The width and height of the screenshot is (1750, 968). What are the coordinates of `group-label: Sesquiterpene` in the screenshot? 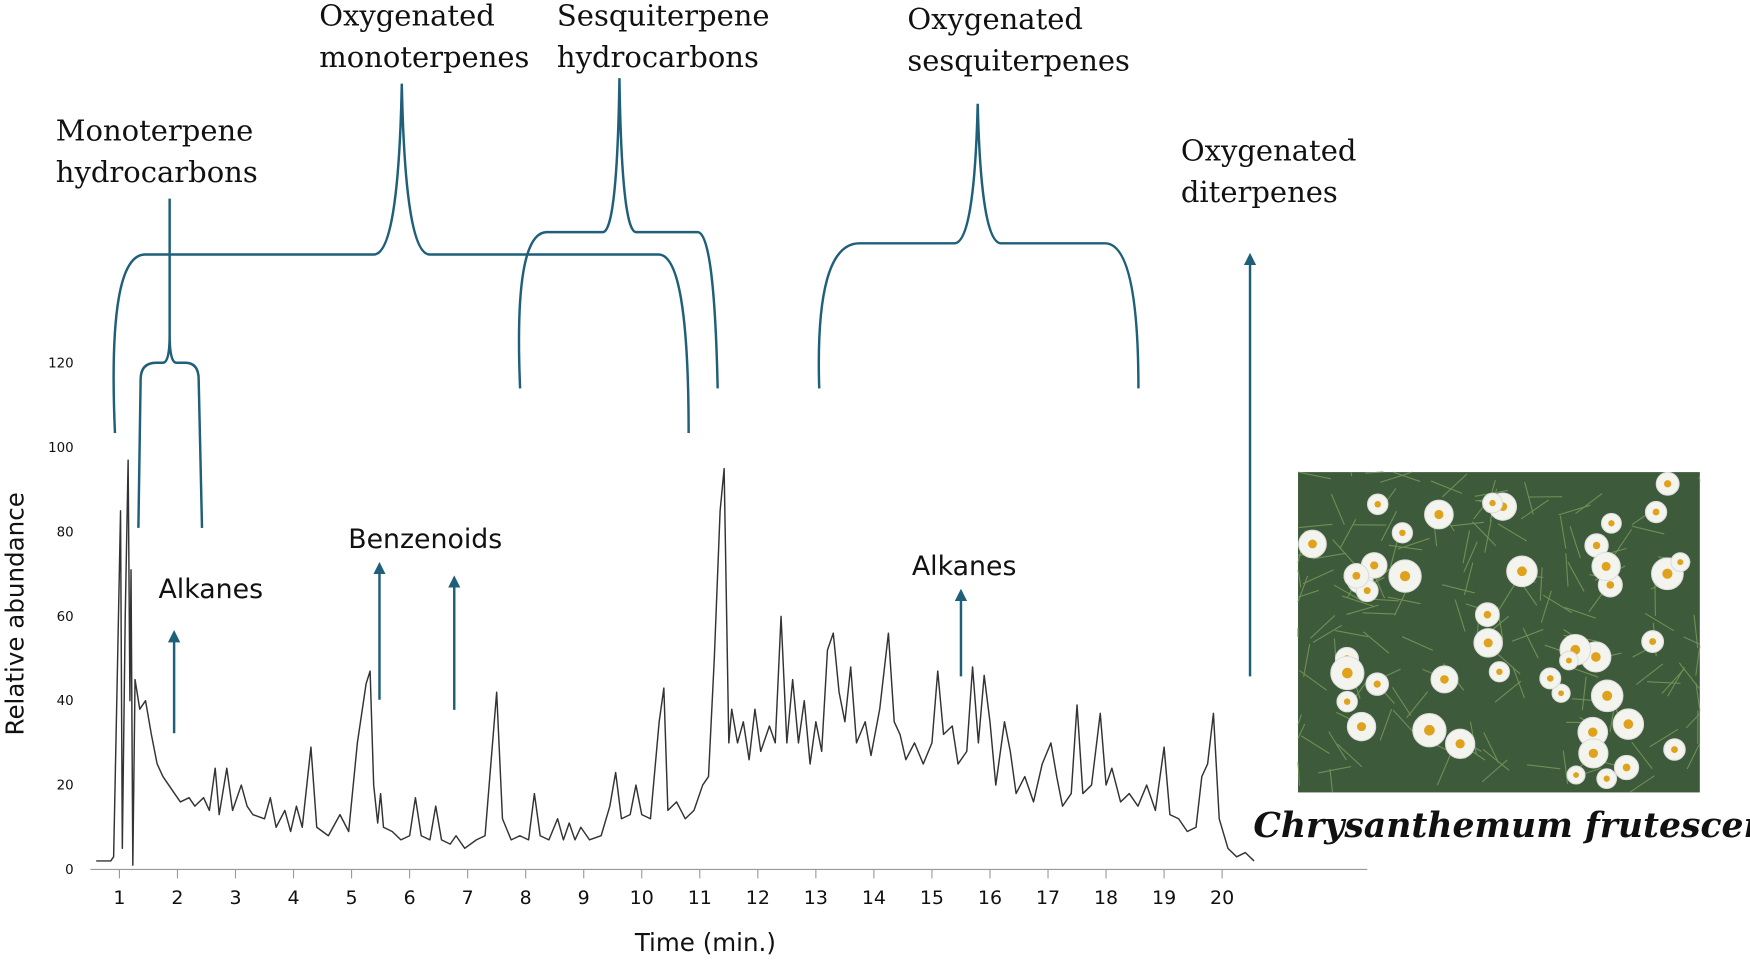 It's located at (663, 16).